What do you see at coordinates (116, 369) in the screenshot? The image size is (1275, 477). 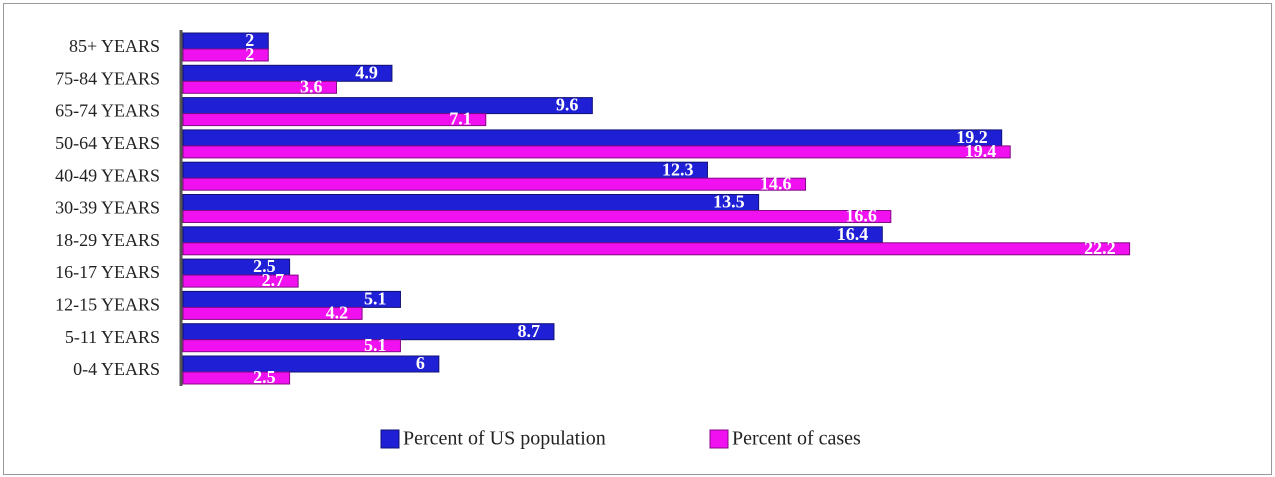 I see `y-tick-label: 0-4 YEARS` at bounding box center [116, 369].